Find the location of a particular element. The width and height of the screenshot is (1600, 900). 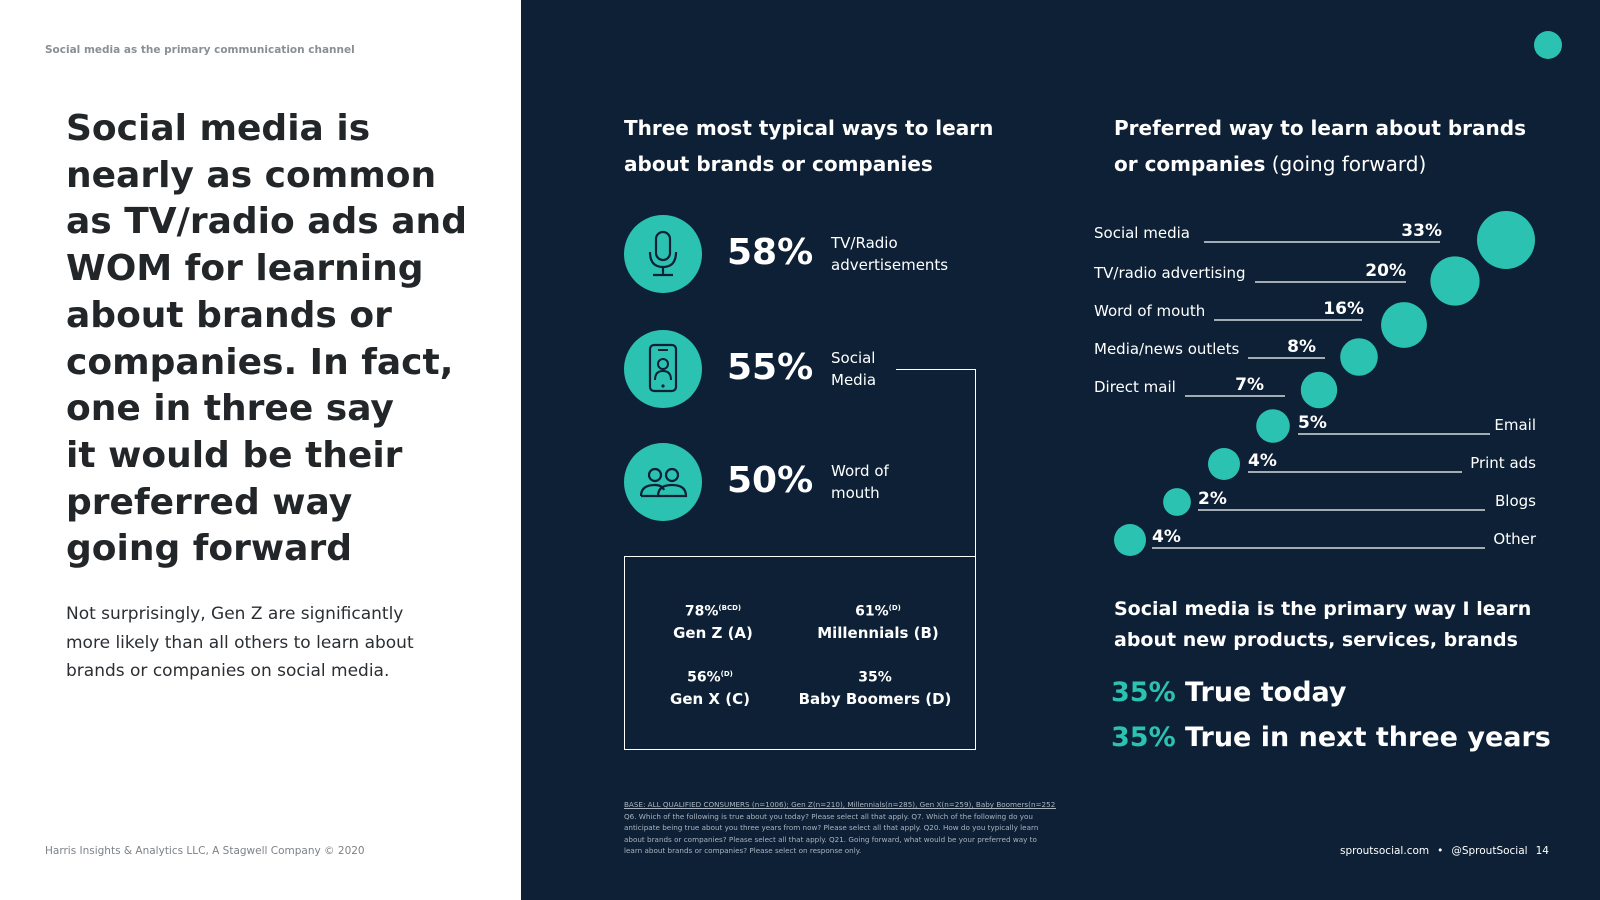

headline-line: one in three say is located at coordinates (230, 409).